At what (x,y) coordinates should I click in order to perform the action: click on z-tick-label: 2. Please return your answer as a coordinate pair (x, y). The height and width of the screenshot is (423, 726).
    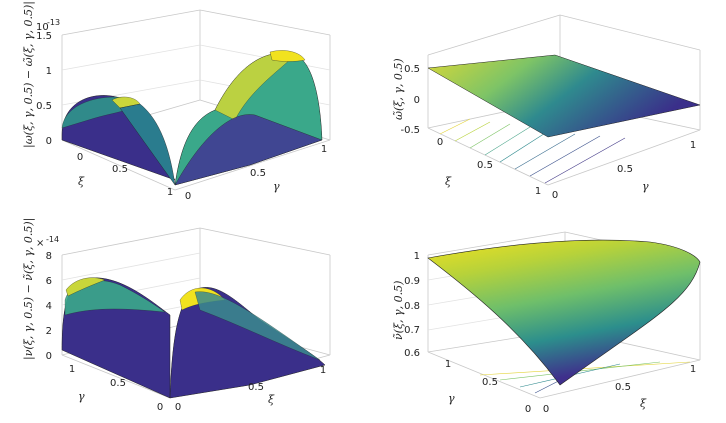
    Looking at the image, I should click on (49, 331).